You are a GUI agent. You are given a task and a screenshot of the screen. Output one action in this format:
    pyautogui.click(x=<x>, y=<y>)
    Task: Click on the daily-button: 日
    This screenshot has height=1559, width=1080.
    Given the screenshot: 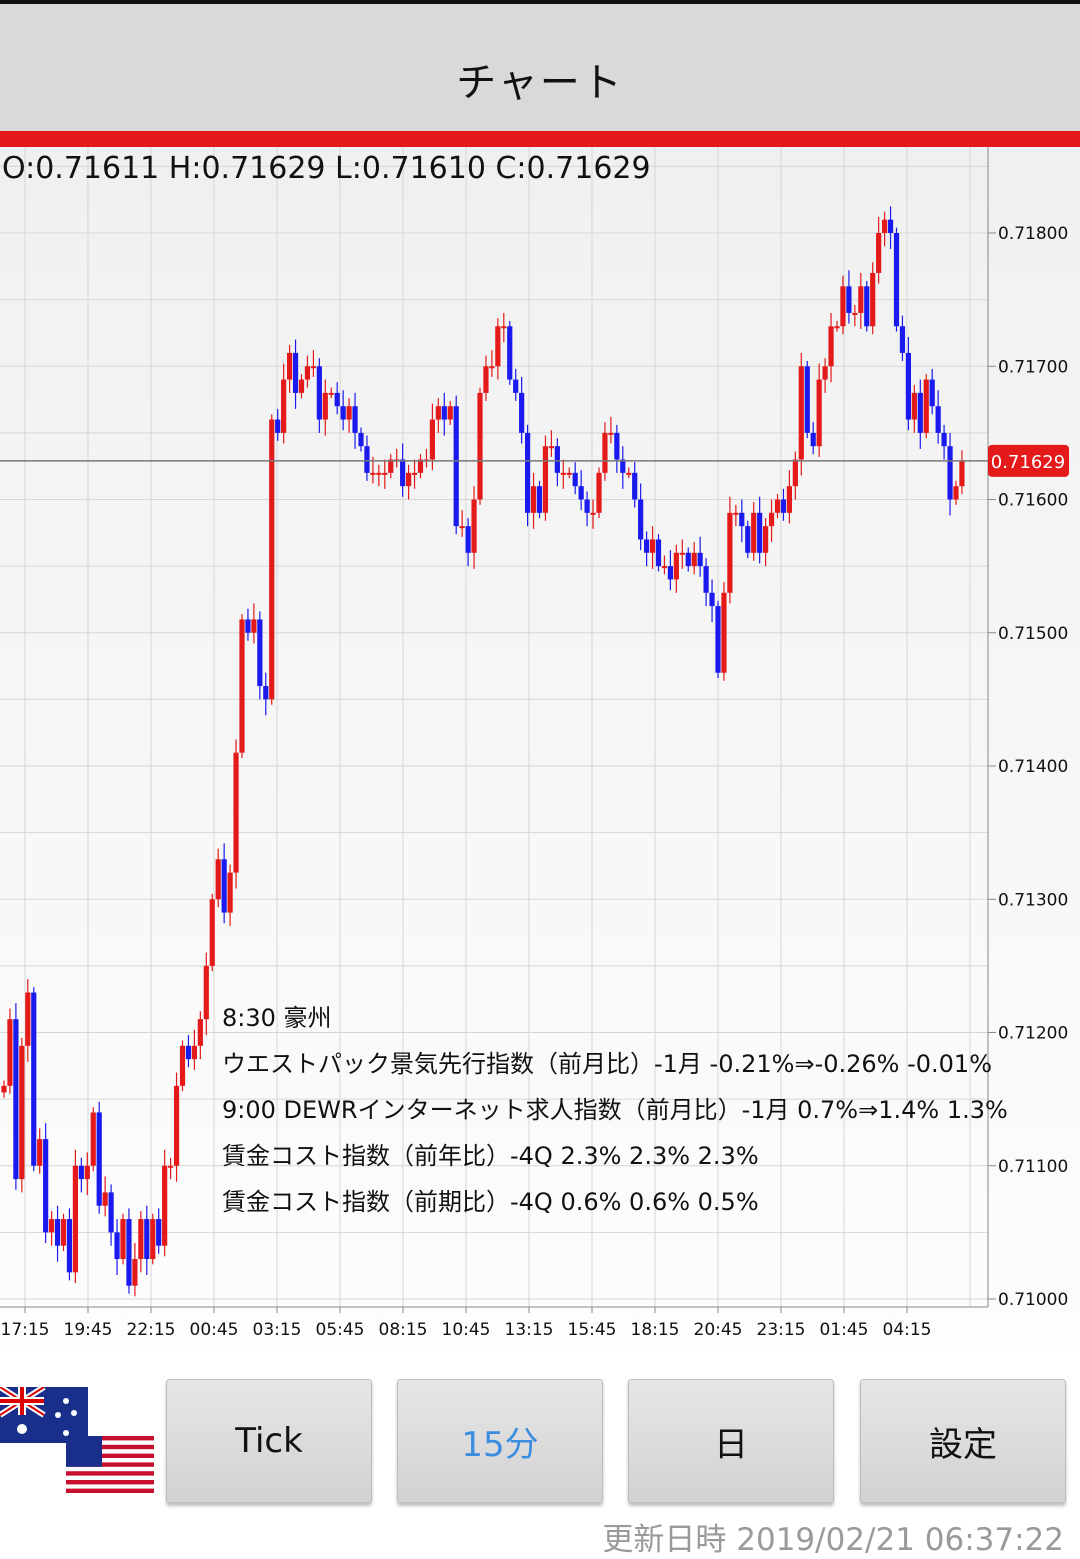 What is the action you would take?
    pyautogui.click(x=731, y=1441)
    